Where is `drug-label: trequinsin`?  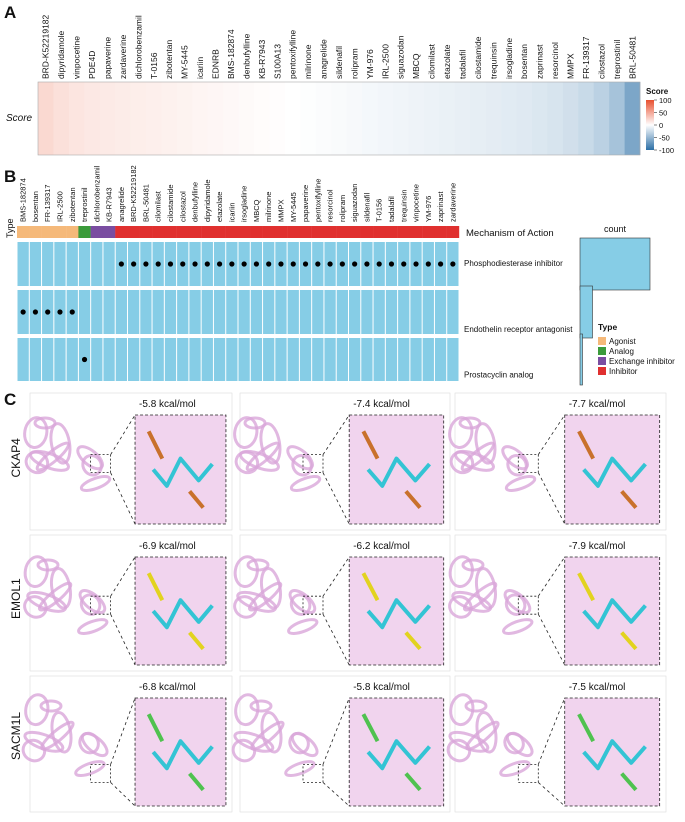
drug-label: trequinsin is located at coordinates (493, 60).